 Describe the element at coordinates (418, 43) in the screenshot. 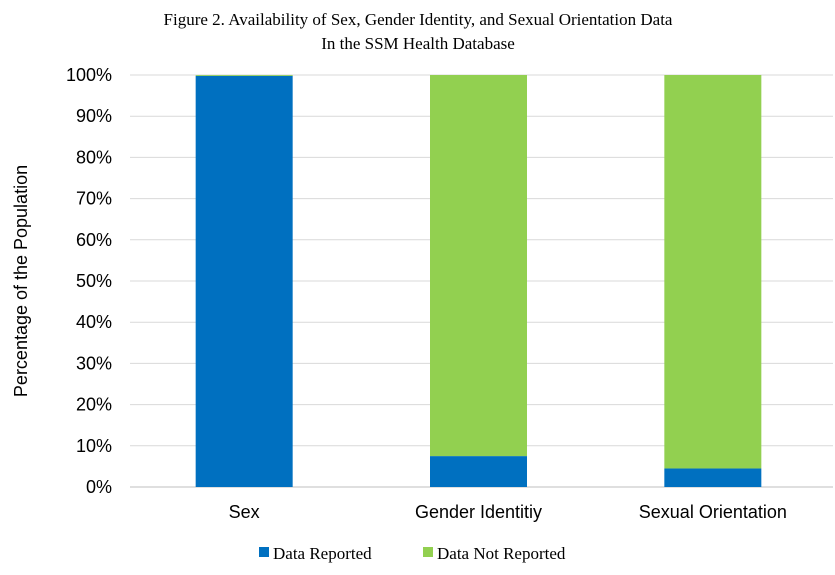

I see `chart-subtitle: In the SSM Health Database` at that location.